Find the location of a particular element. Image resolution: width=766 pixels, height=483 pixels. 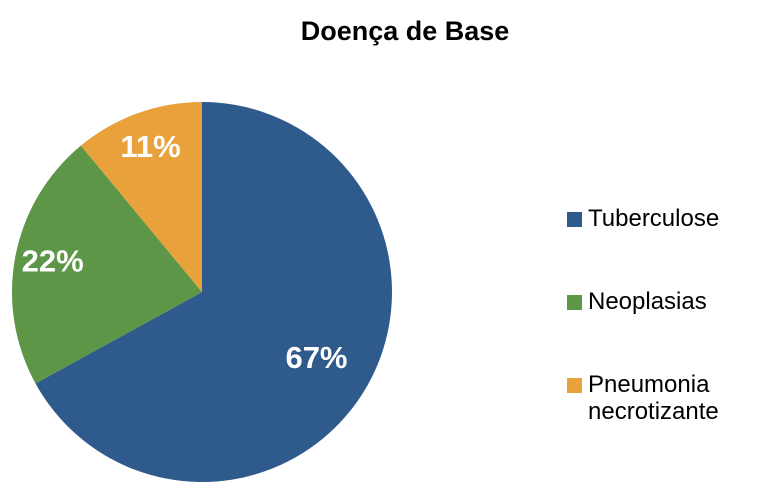

legend-item: Neoplasias is located at coordinates (664, 329).